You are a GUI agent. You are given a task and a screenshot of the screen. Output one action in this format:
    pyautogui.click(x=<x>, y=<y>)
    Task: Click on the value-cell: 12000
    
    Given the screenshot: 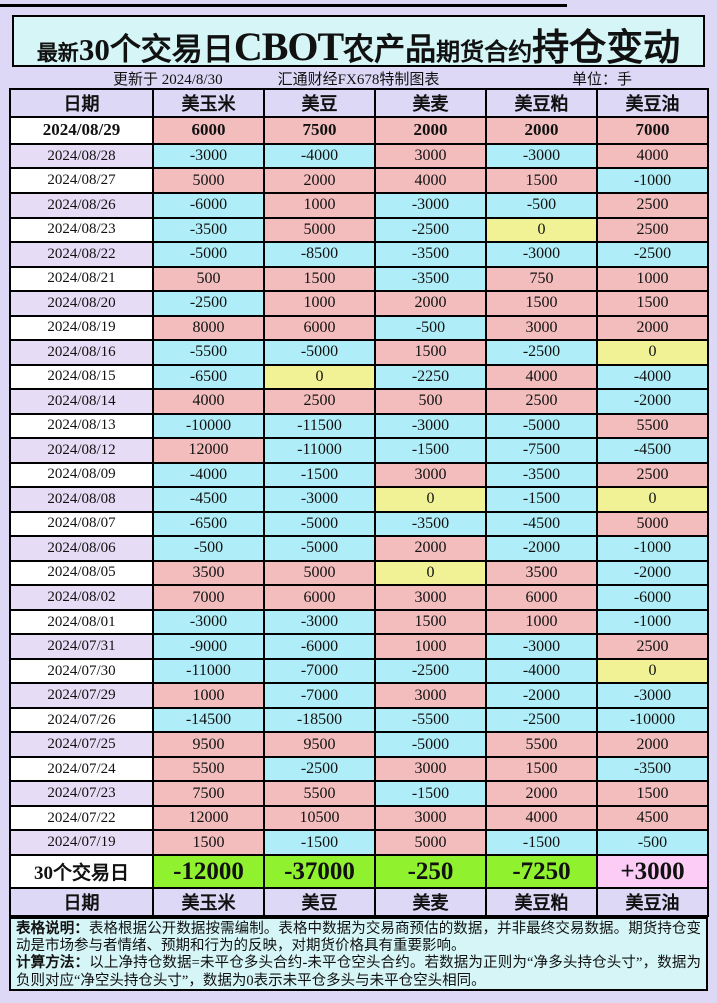 What is the action you would take?
    pyautogui.click(x=208, y=450)
    